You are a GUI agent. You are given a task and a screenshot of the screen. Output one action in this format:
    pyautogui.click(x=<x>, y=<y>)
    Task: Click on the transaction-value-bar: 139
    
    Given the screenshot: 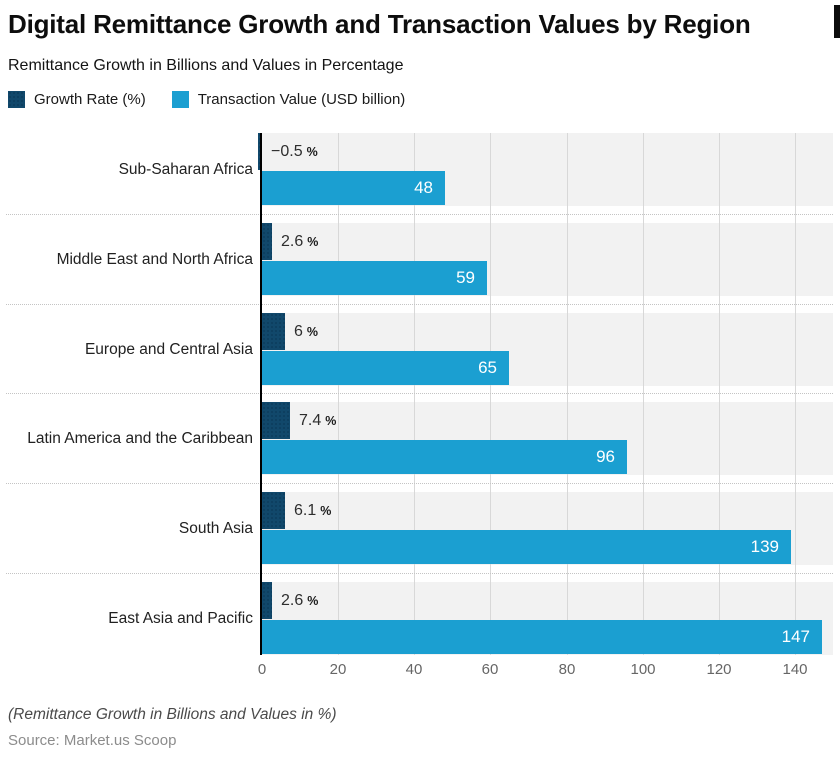 What is the action you would take?
    pyautogui.click(x=526, y=547)
    